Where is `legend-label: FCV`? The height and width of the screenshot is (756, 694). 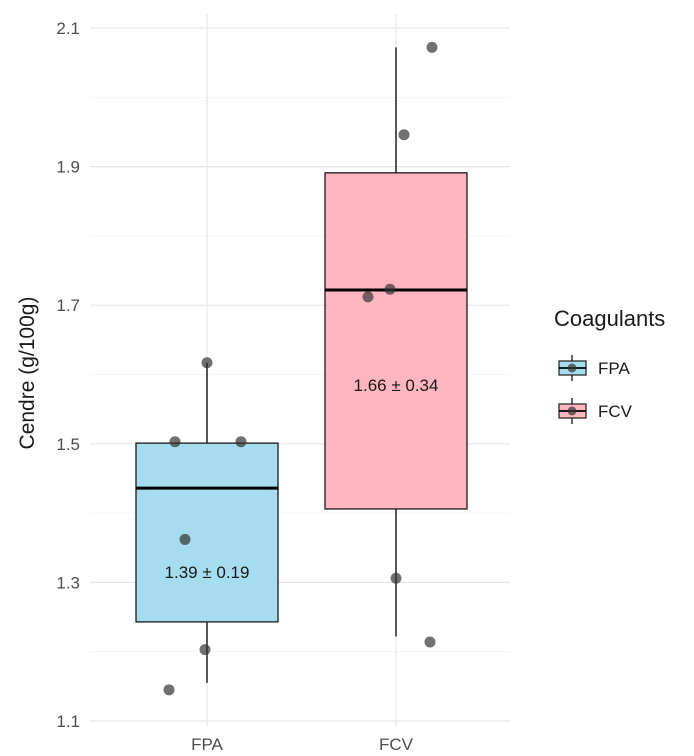 legend-label: FCV is located at coordinates (615, 411).